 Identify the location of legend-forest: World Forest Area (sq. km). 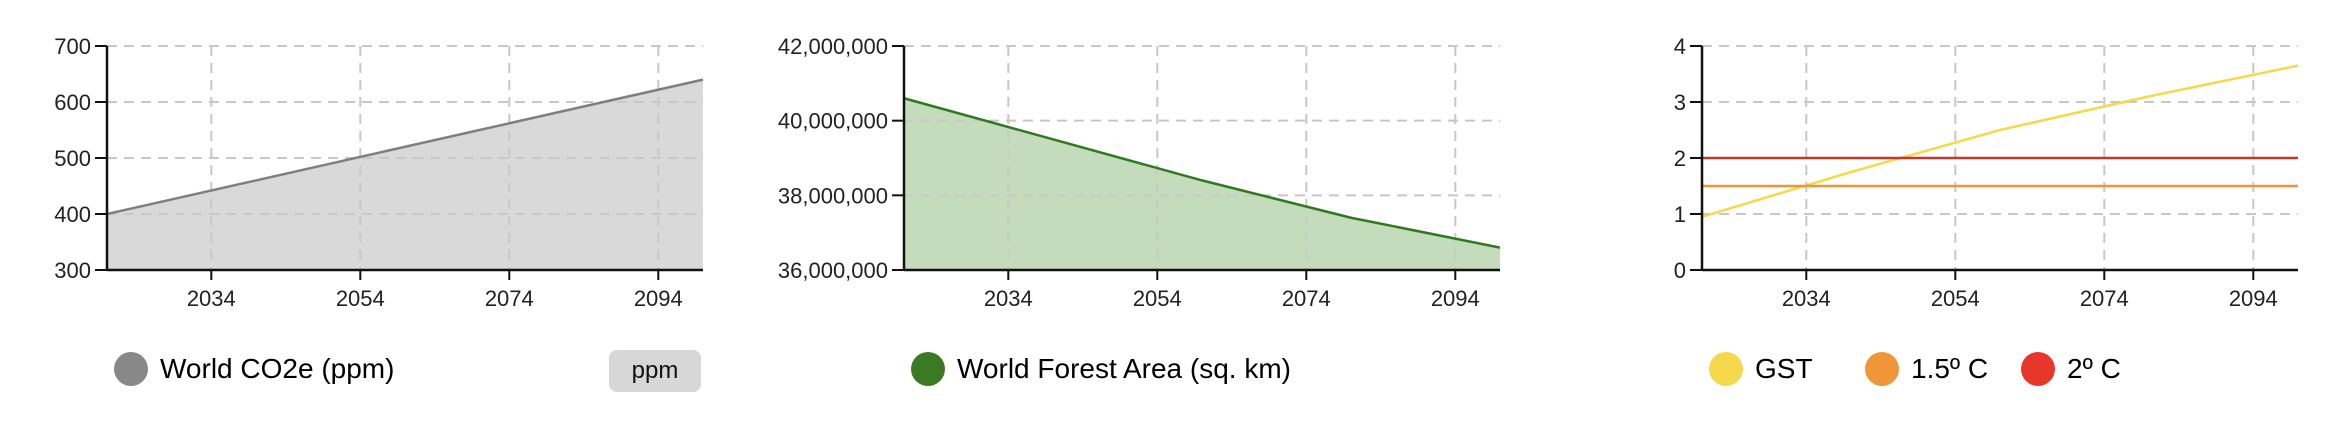
(1101, 369).